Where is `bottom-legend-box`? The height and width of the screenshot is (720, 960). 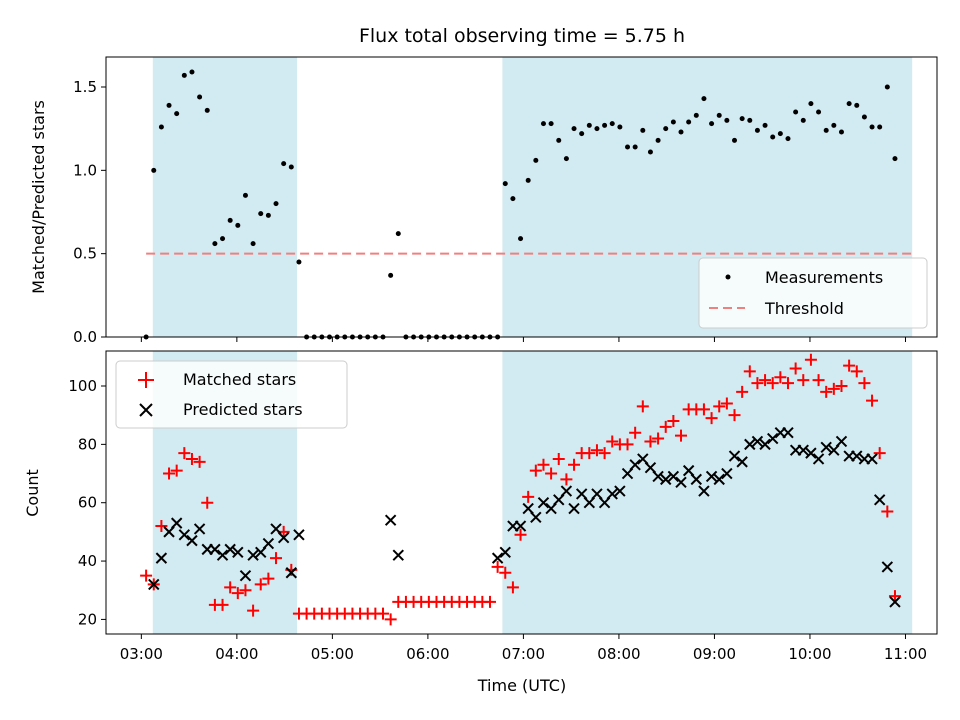
bottom-legend-box is located at coordinates (231, 394).